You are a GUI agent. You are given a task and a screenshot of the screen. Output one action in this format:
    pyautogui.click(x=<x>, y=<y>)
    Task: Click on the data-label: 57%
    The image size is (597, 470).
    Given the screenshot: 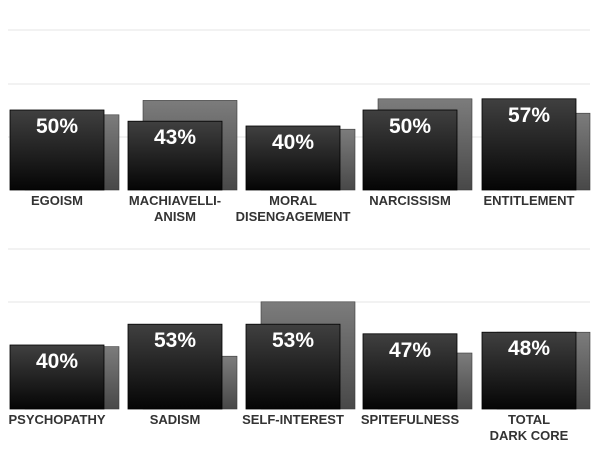 What is the action you would take?
    pyautogui.click(x=529, y=115)
    